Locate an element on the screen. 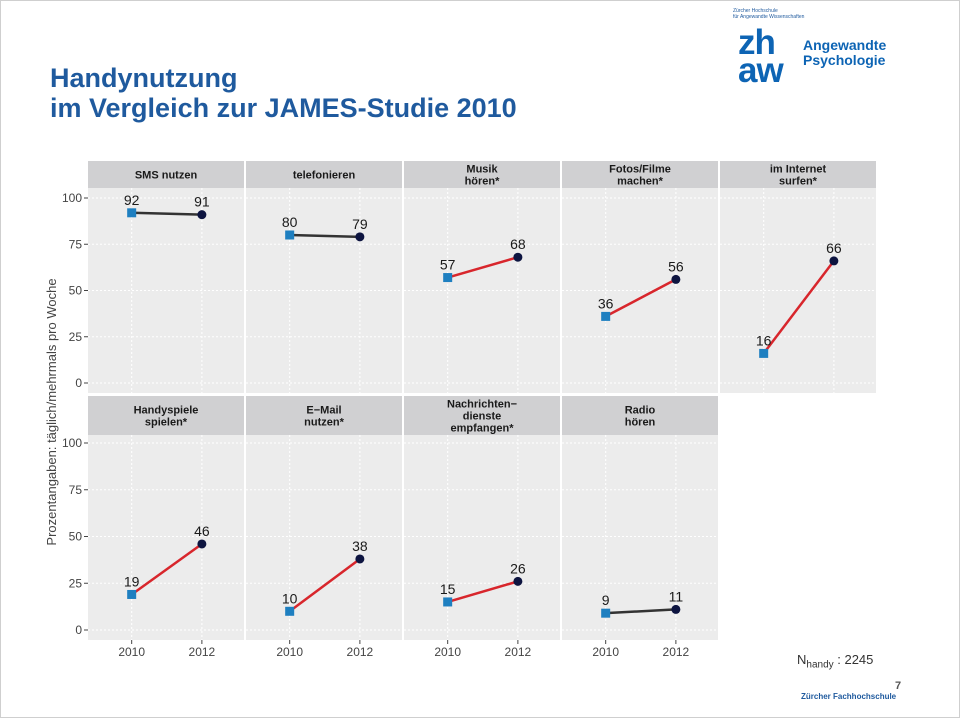  data-label-2012: 38 is located at coordinates (360, 546).